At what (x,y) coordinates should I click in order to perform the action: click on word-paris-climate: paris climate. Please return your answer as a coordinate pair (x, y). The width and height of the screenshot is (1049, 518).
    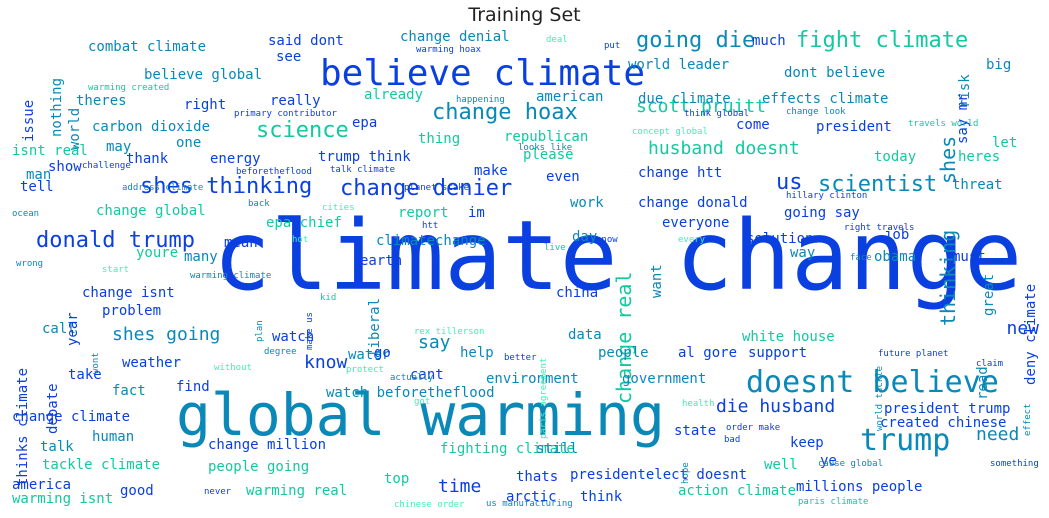
    Looking at the image, I should click on (833, 502).